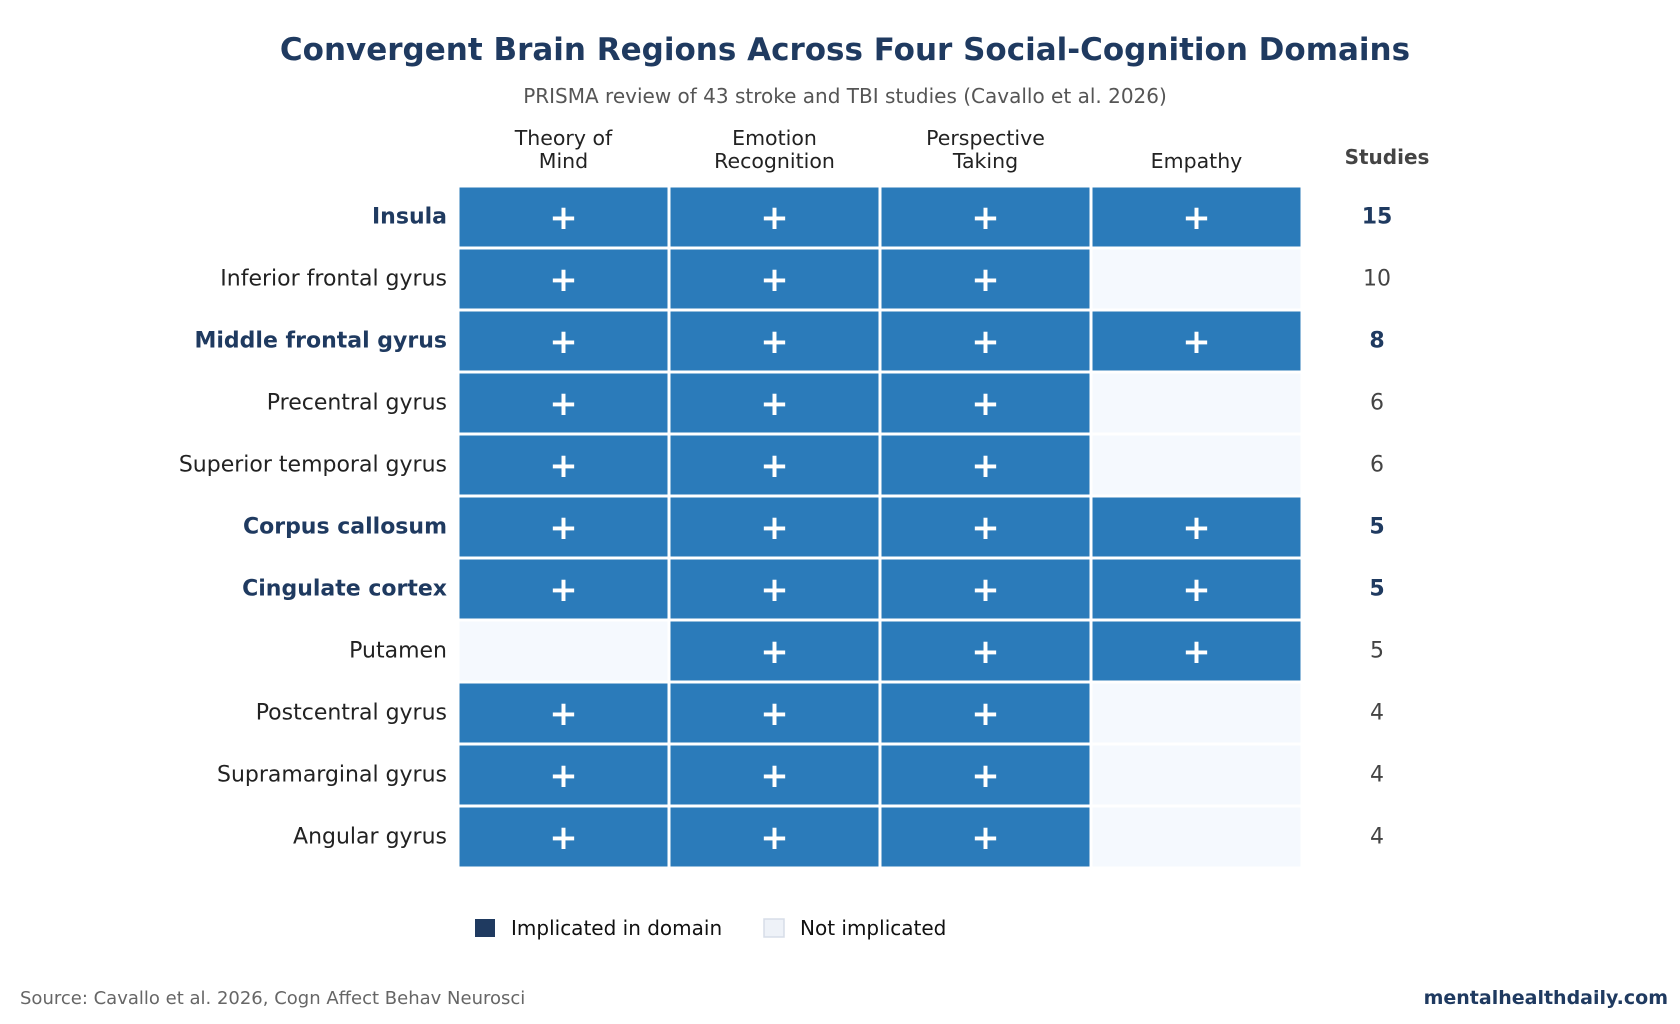 The width and height of the screenshot is (1680, 1024). I want to click on legend-label: Implicated in domain, so click(616, 928).